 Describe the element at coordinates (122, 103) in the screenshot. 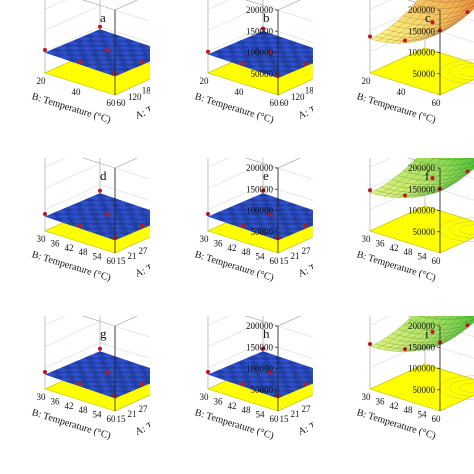

I see `y-tick-label: 60` at that location.